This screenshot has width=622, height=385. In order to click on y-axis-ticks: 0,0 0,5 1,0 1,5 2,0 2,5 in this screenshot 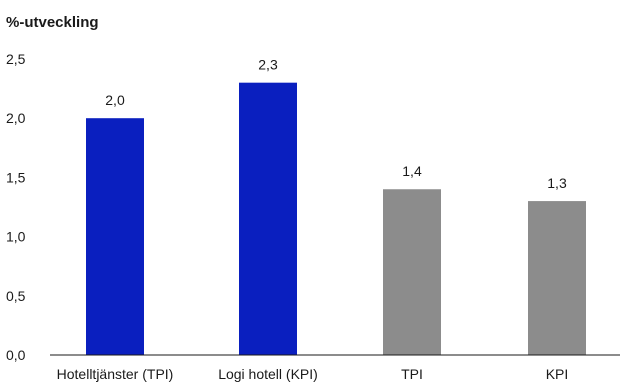, I will do `click(16, 207)`.